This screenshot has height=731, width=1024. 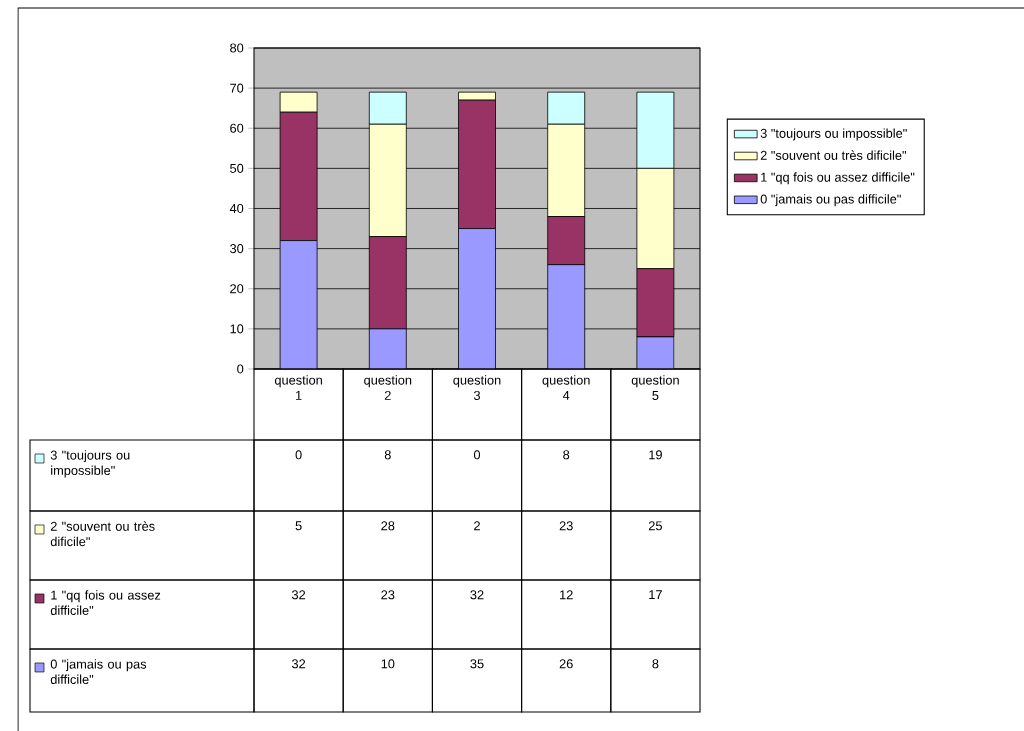 What do you see at coordinates (655, 387) in the screenshot?
I see `x-tick-label: question 5` at bounding box center [655, 387].